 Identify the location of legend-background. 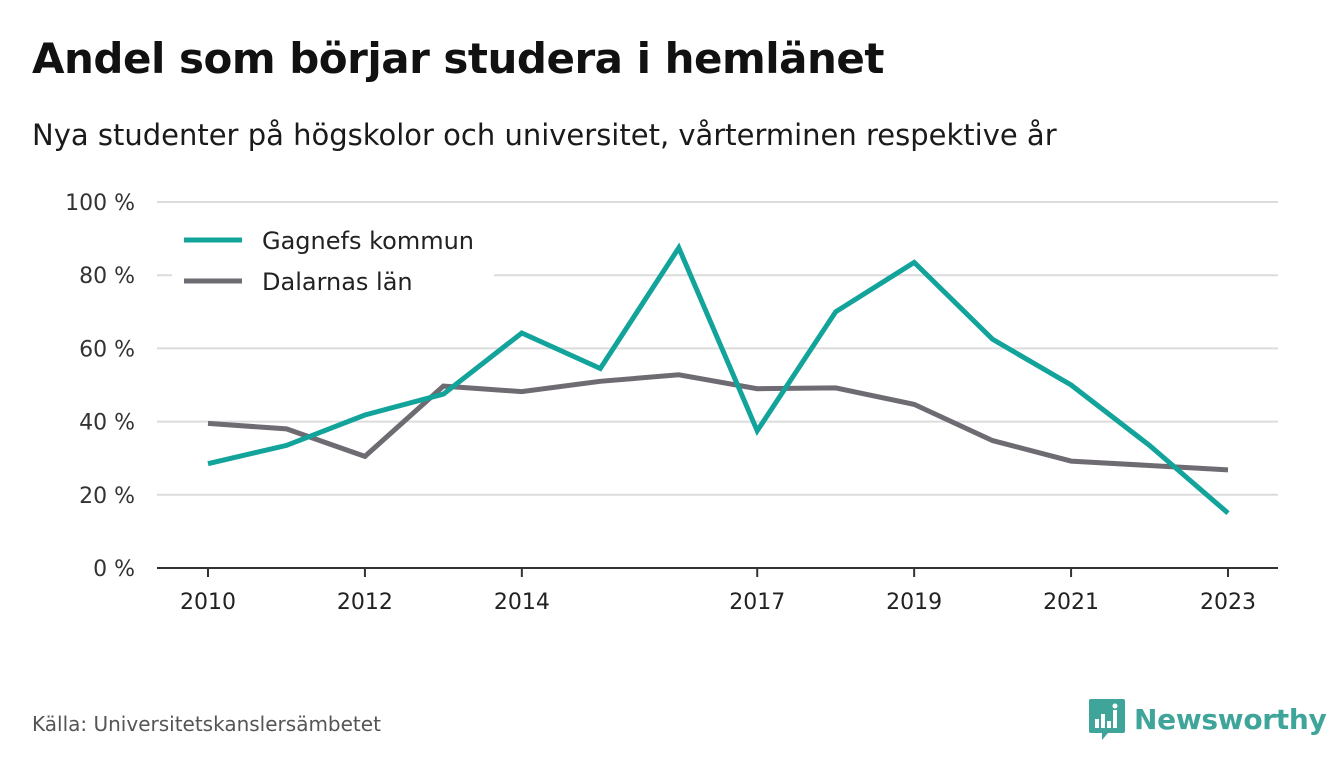
(333, 262).